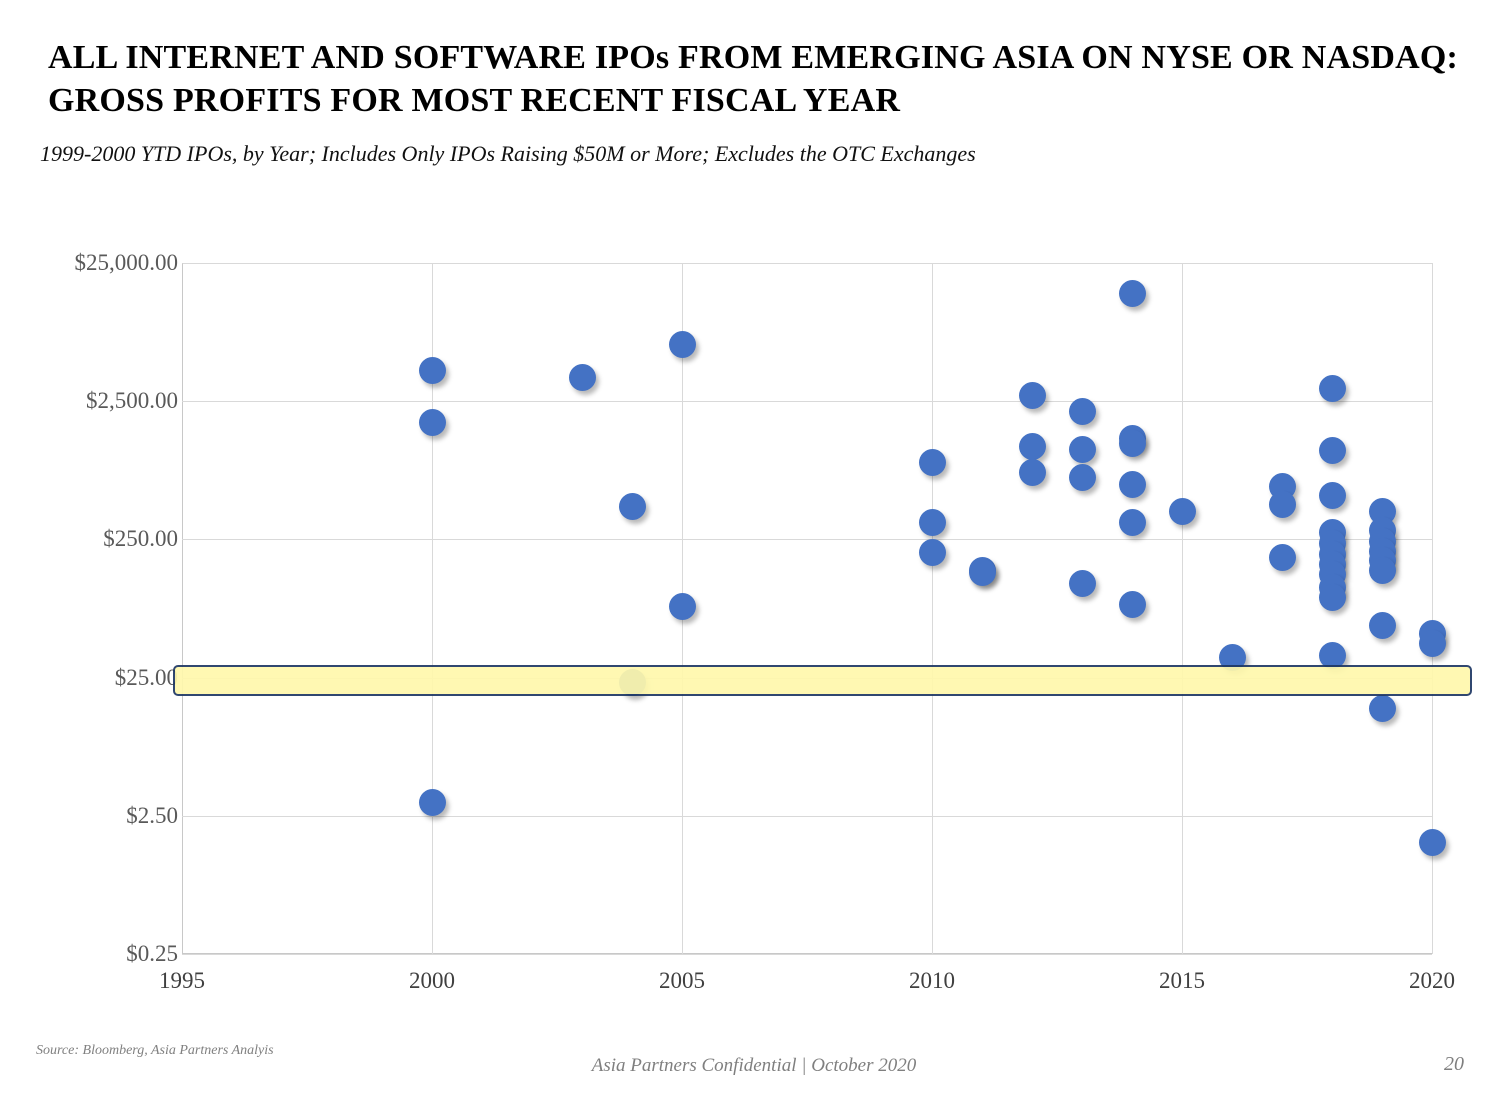  What do you see at coordinates (152, 815) in the screenshot?
I see `y-axis-tick-label: $2.50` at bounding box center [152, 815].